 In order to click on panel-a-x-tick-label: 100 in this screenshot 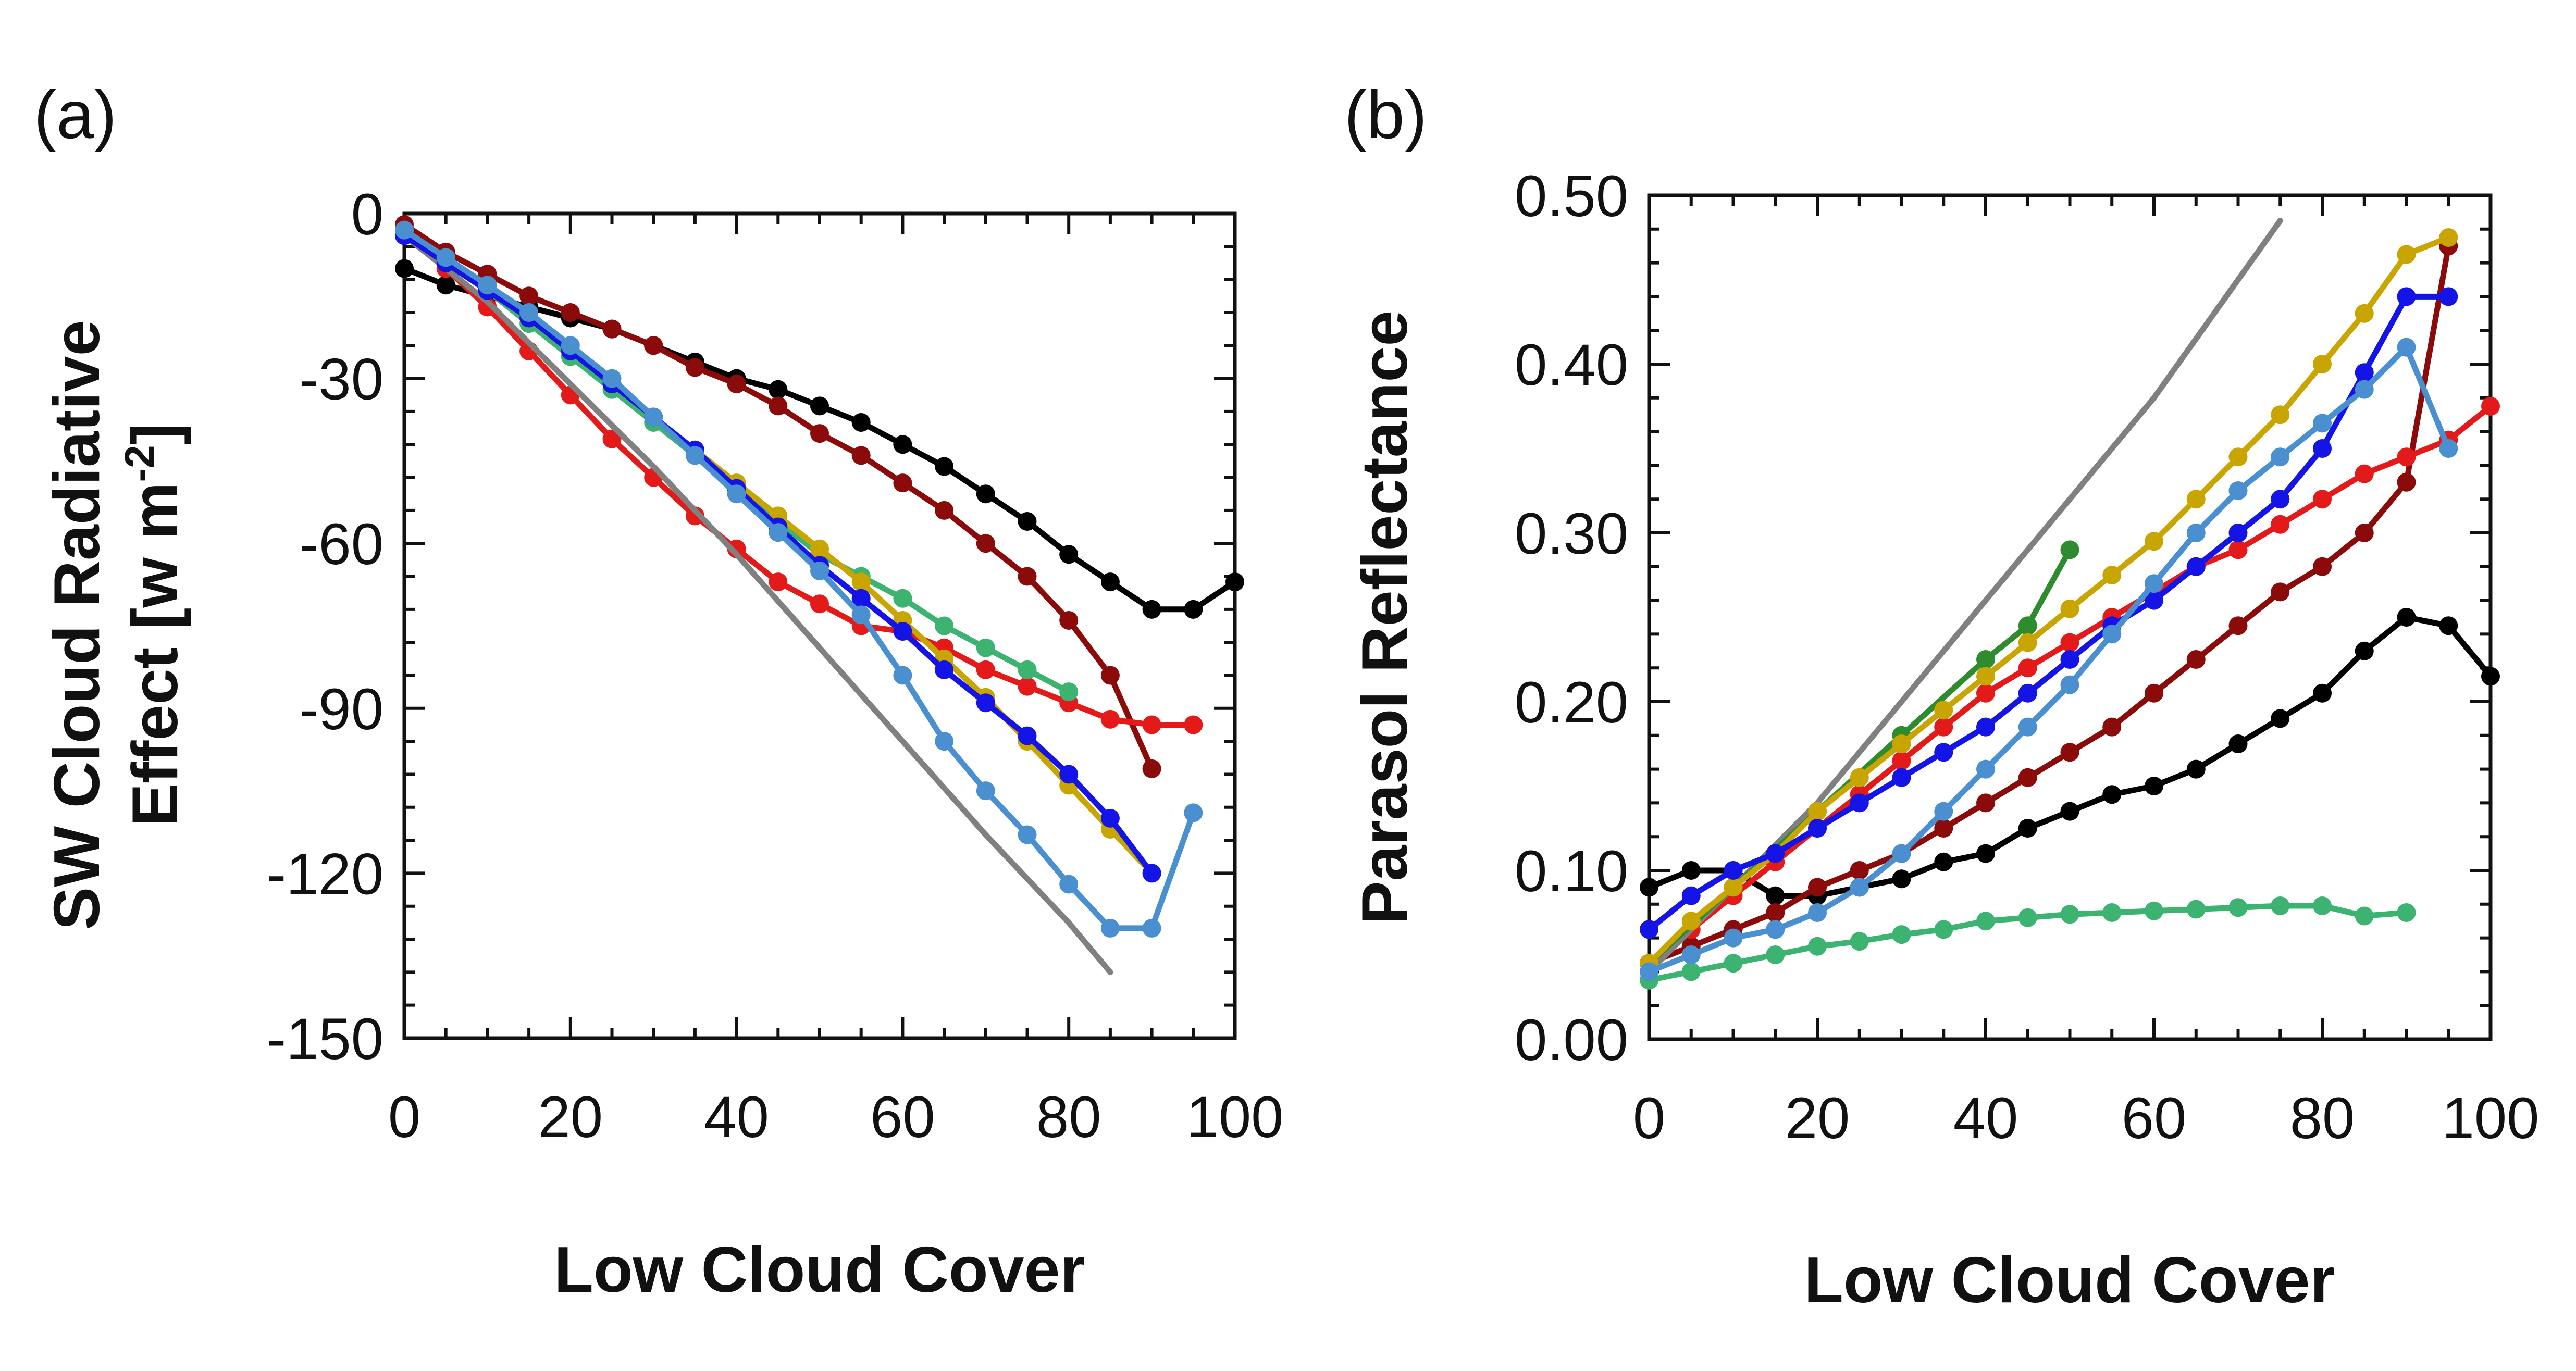, I will do `click(1235, 1117)`.